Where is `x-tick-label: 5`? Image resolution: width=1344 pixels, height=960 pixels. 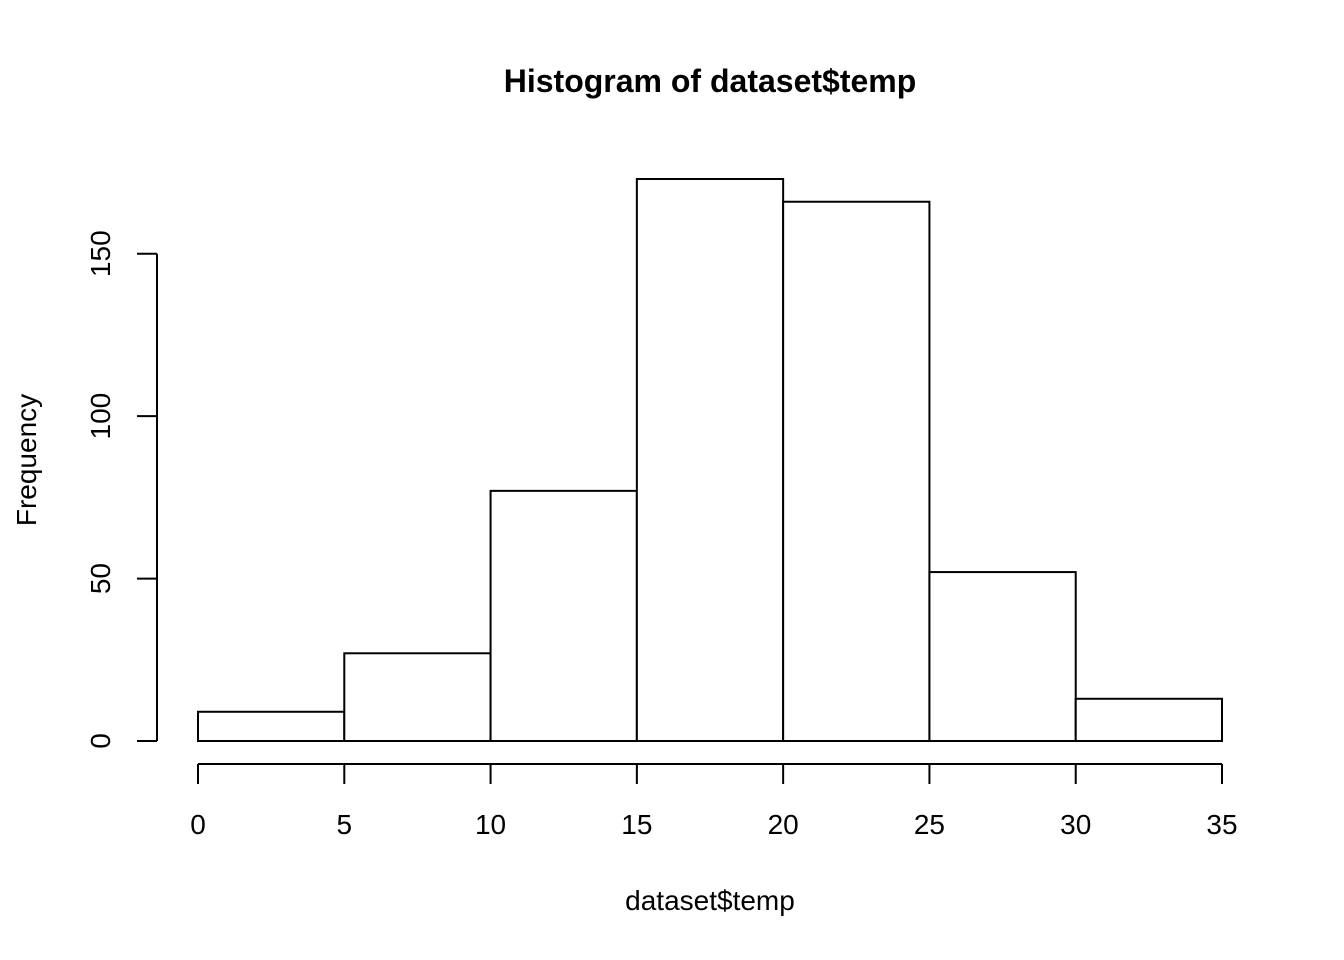 x-tick-label: 5 is located at coordinates (344, 824).